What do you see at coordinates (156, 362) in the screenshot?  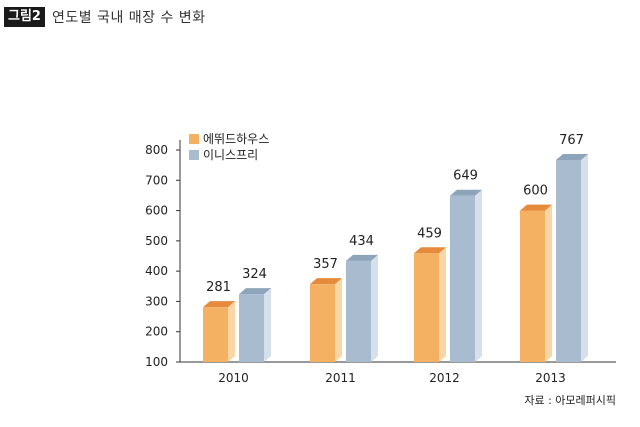 I see `y-tick-label-100: 100` at bounding box center [156, 362].